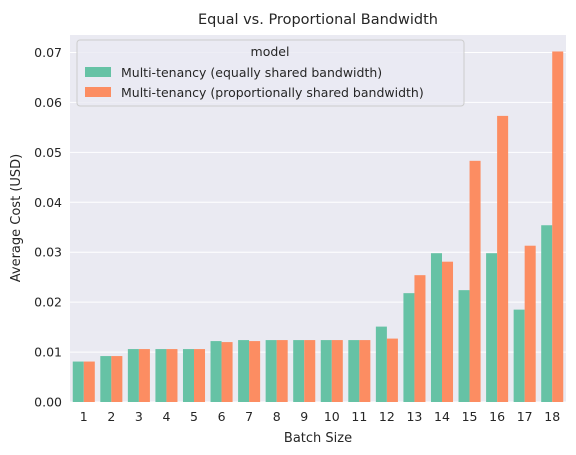 The height and width of the screenshot is (455, 576). Describe the element at coordinates (48, 302) in the screenshot. I see `y-tick-label: 0.02` at that location.